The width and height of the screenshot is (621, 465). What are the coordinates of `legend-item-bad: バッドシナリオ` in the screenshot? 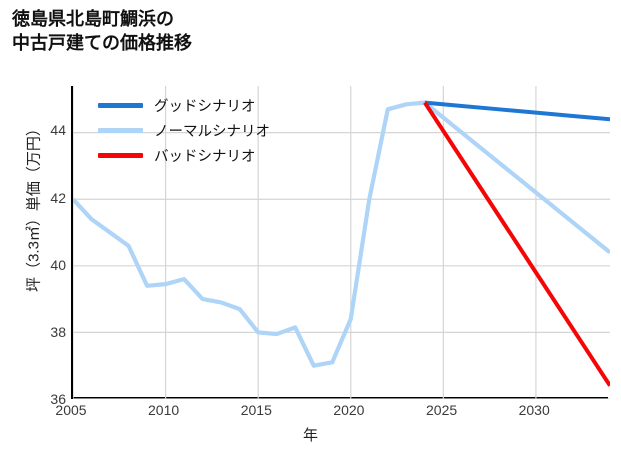 It's located at (213, 155).